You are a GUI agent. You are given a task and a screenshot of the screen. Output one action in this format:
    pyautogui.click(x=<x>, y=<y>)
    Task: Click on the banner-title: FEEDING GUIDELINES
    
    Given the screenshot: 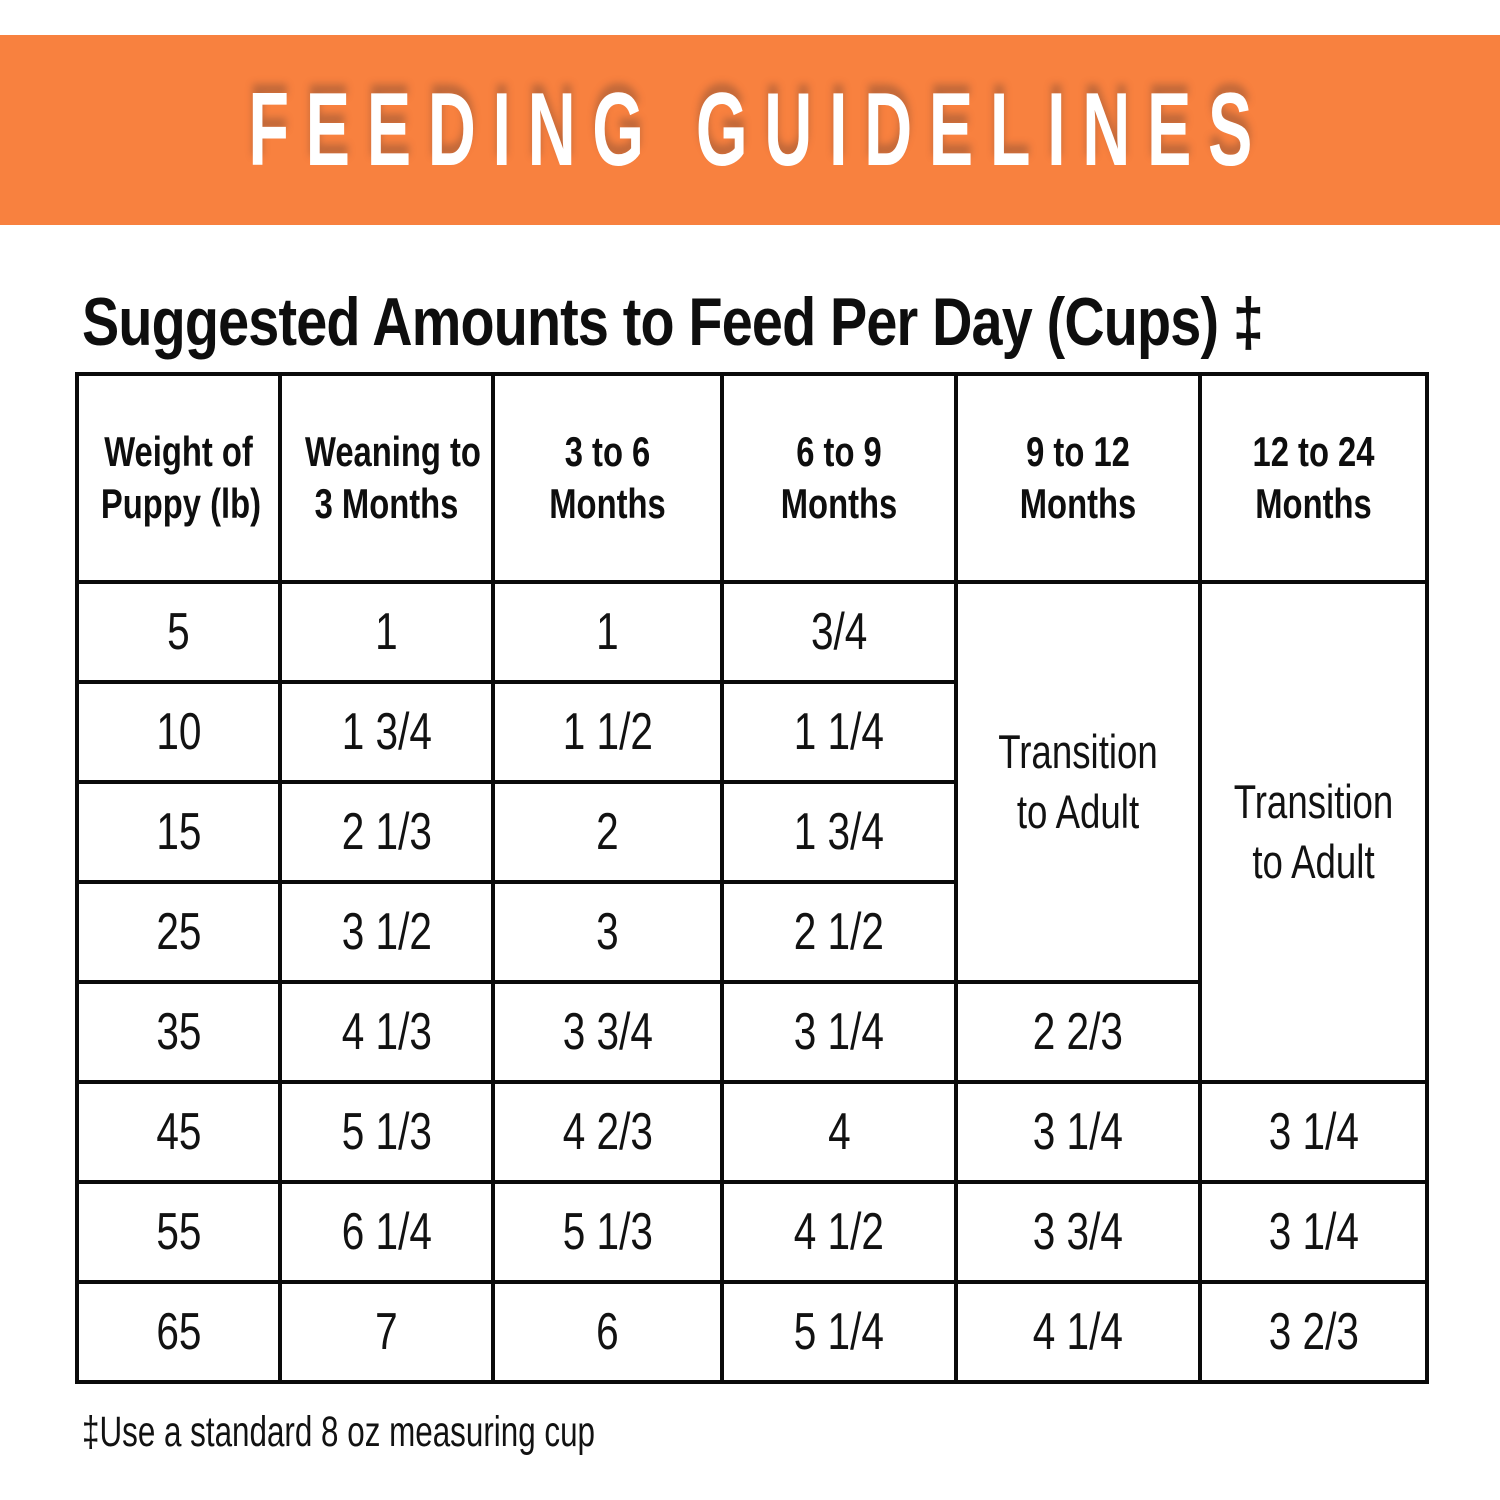 What is the action you would take?
    pyautogui.click(x=758, y=129)
    